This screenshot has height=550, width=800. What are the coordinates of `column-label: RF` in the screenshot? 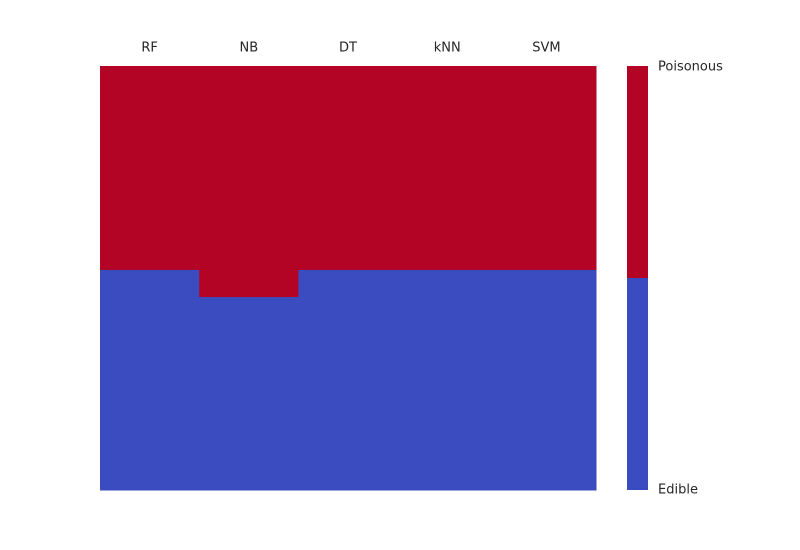 It's located at (149, 48).